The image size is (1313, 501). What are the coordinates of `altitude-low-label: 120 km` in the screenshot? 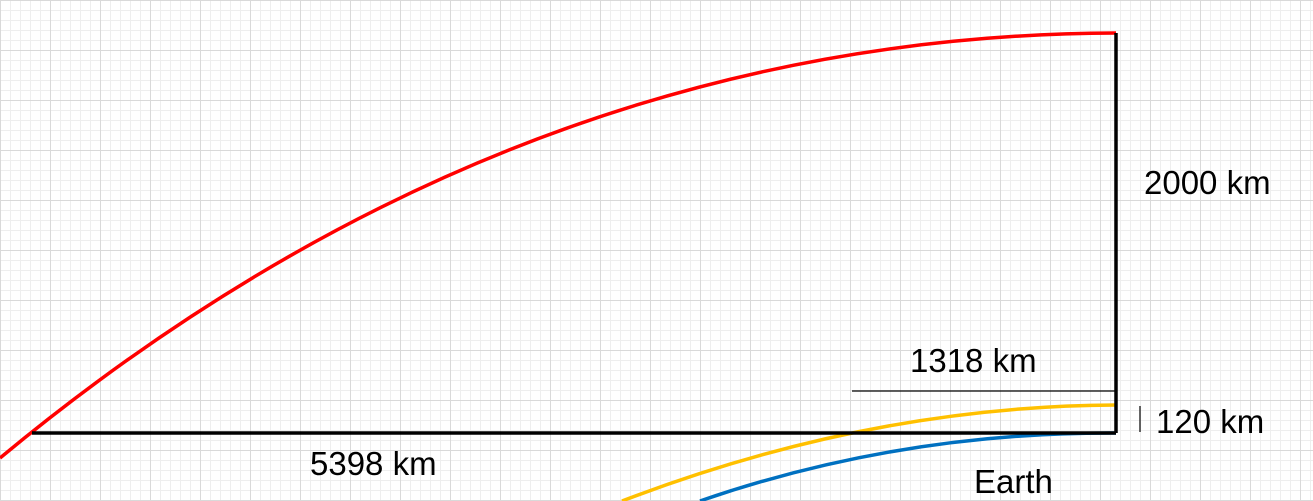 It's located at (1210, 421).